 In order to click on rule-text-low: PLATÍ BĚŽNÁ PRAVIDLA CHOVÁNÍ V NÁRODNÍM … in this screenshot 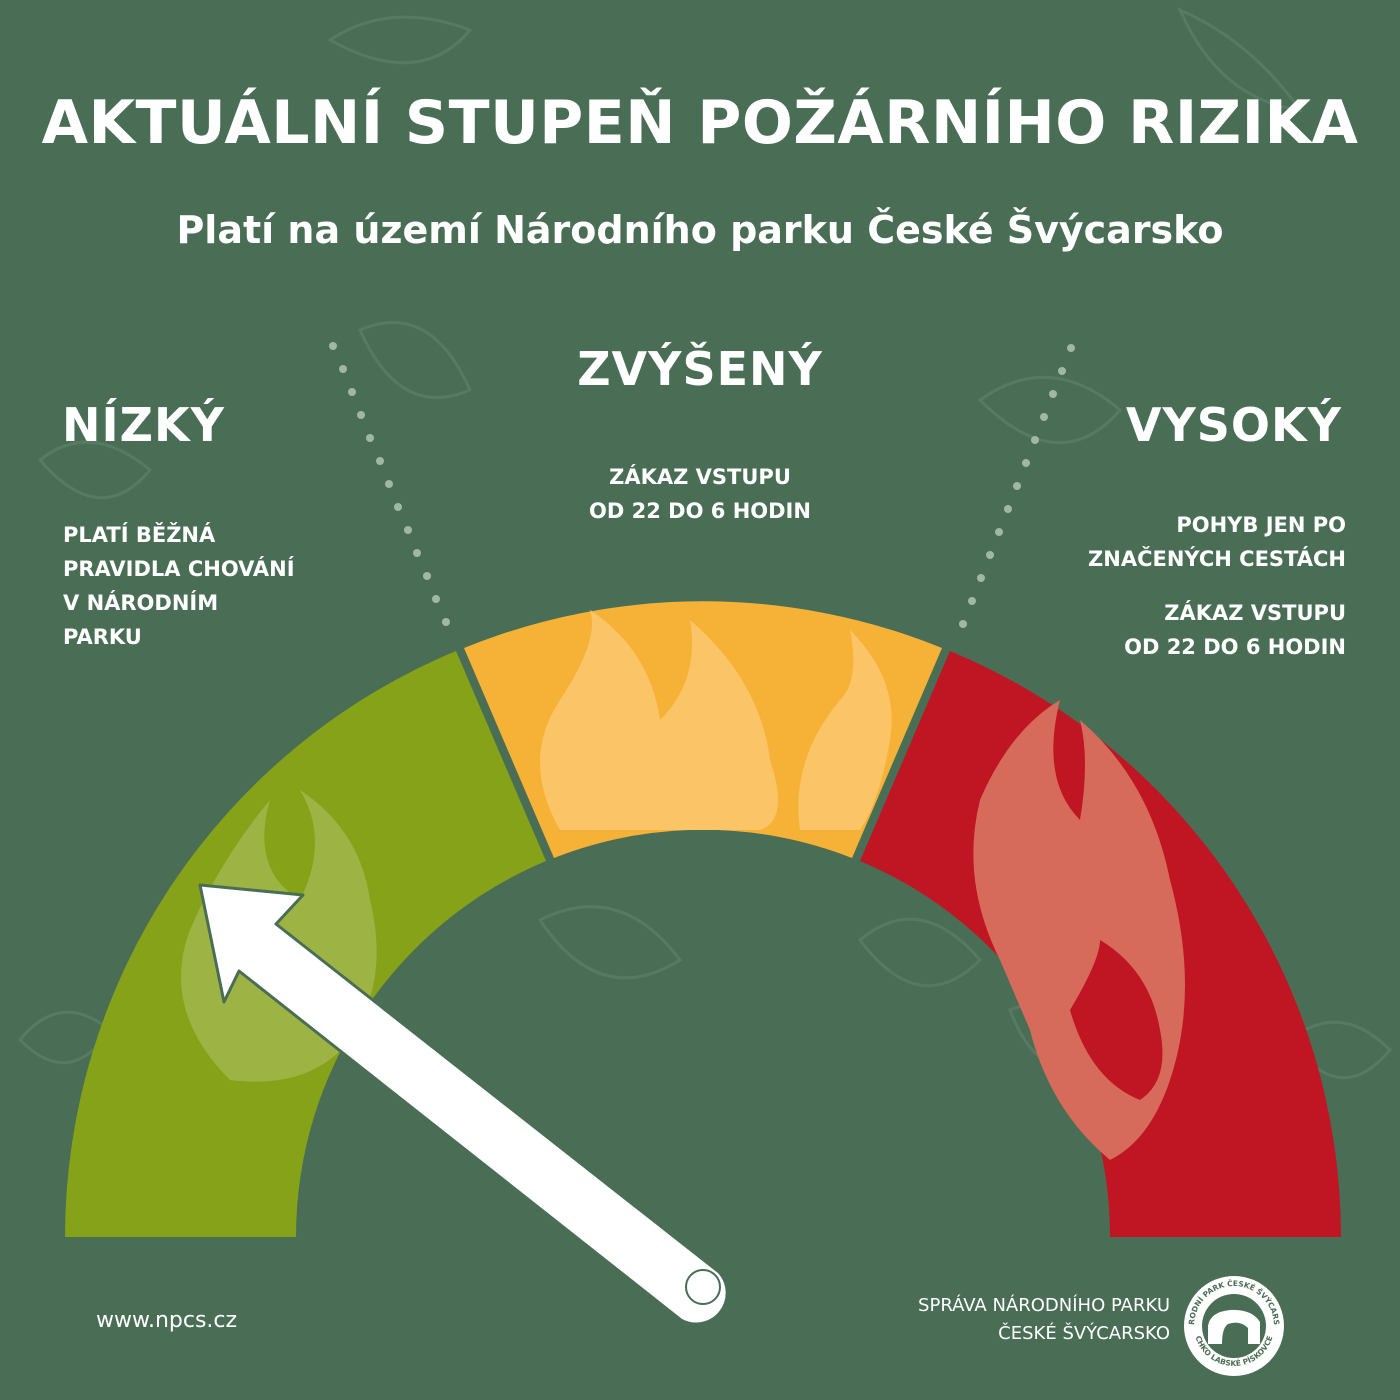, I will do `click(213, 586)`.